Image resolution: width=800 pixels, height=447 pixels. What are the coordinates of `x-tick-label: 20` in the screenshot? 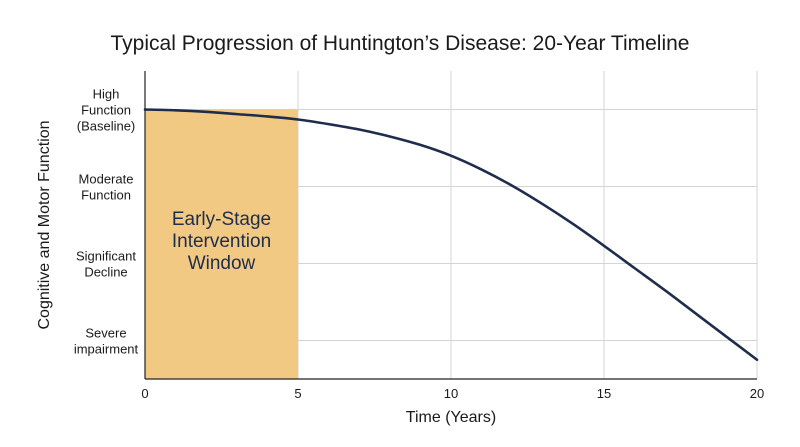 It's located at (757, 393).